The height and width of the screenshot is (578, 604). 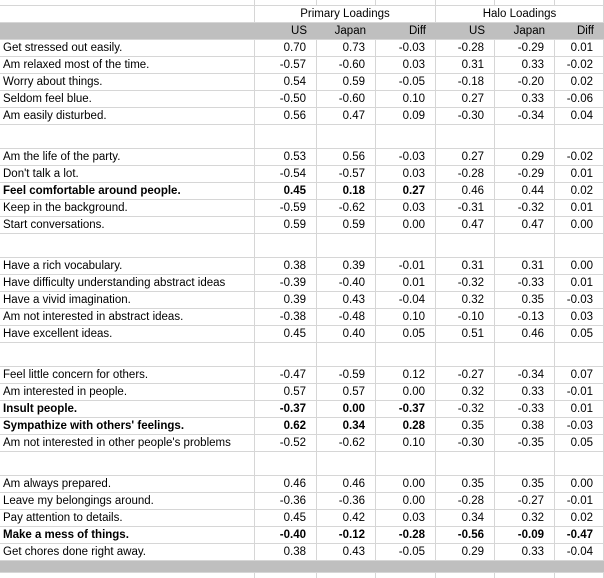 What do you see at coordinates (525, 443) in the screenshot?
I see `value-cell: -0.35` at bounding box center [525, 443].